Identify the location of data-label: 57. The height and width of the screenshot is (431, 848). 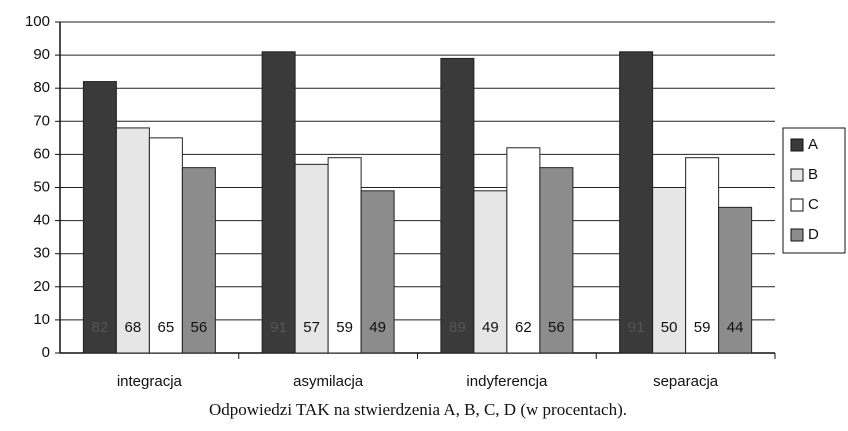
(311, 327).